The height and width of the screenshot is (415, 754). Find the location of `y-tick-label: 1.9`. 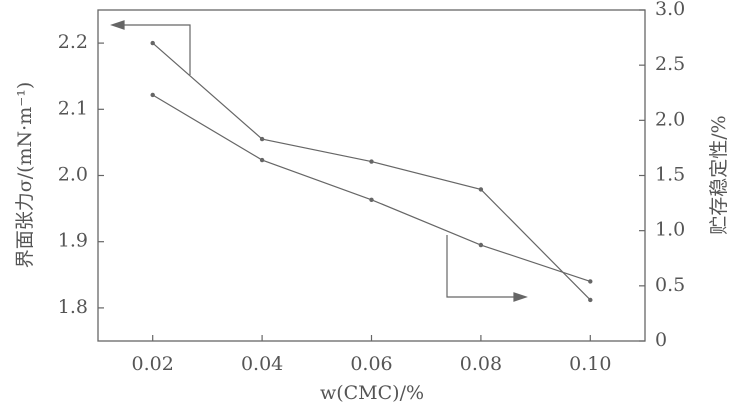

y-tick-label: 1.9 is located at coordinates (73, 241).